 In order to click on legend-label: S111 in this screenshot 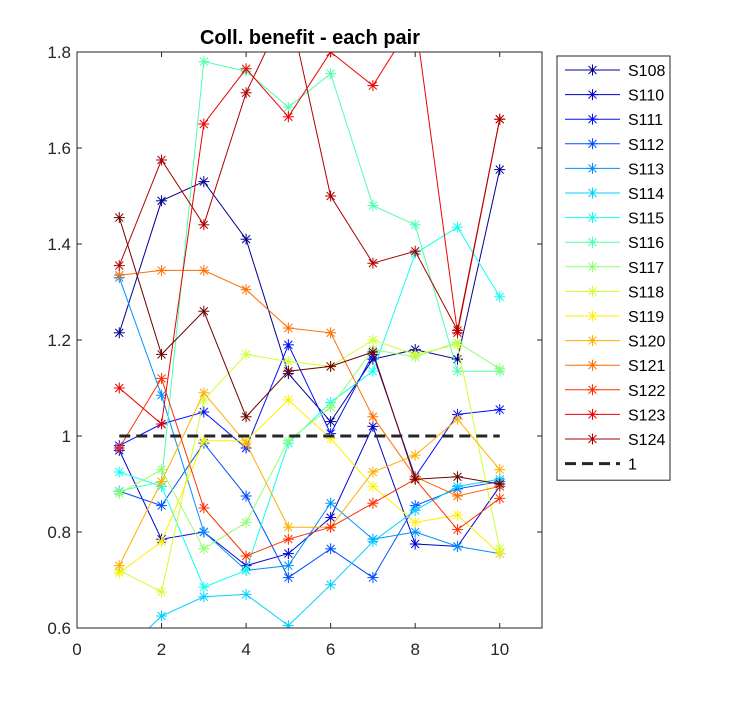, I will do `click(645, 120)`.